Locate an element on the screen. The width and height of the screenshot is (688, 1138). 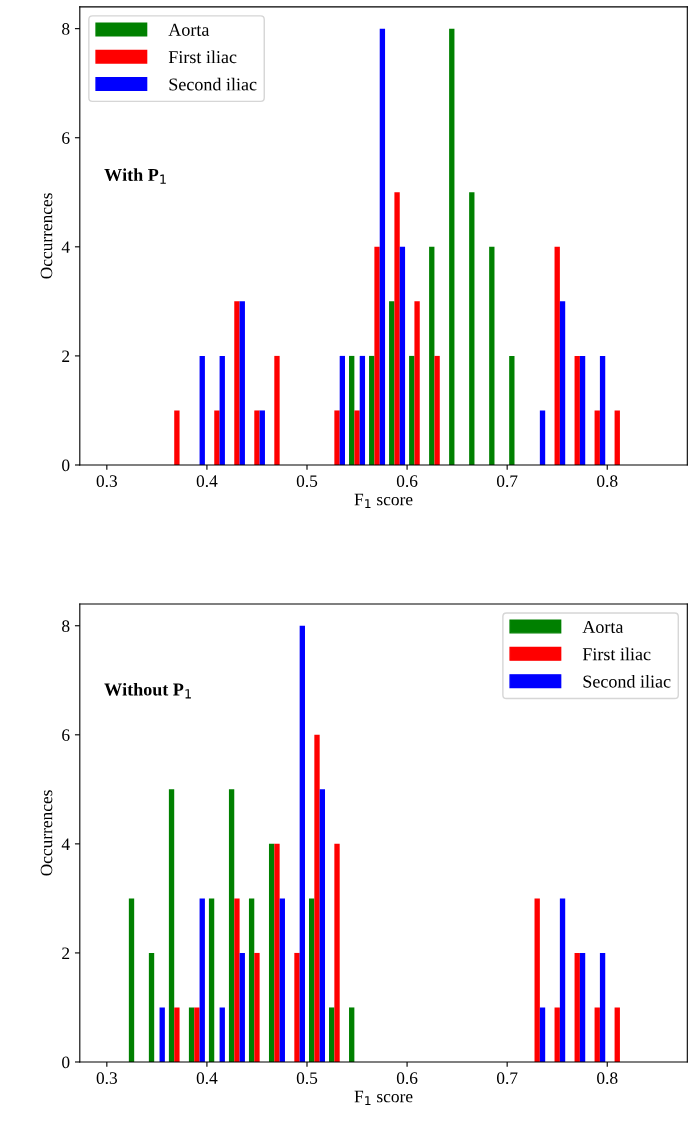
annotation: Without P$_{1}$ is located at coordinates (147, 690).